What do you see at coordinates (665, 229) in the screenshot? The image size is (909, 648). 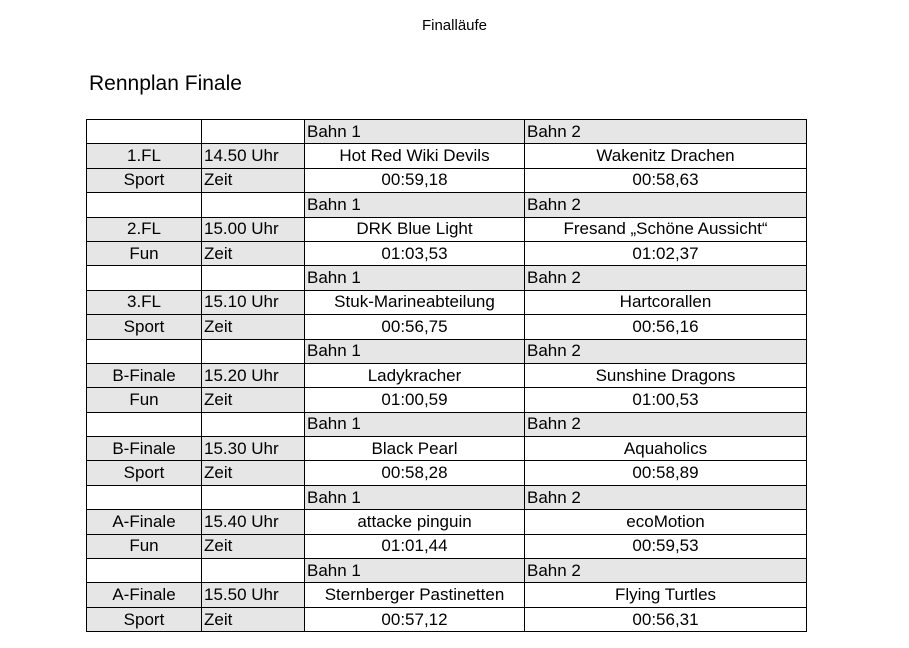 I see `lane-2-team: Fresand „Schöne Aussicht“` at bounding box center [665, 229].